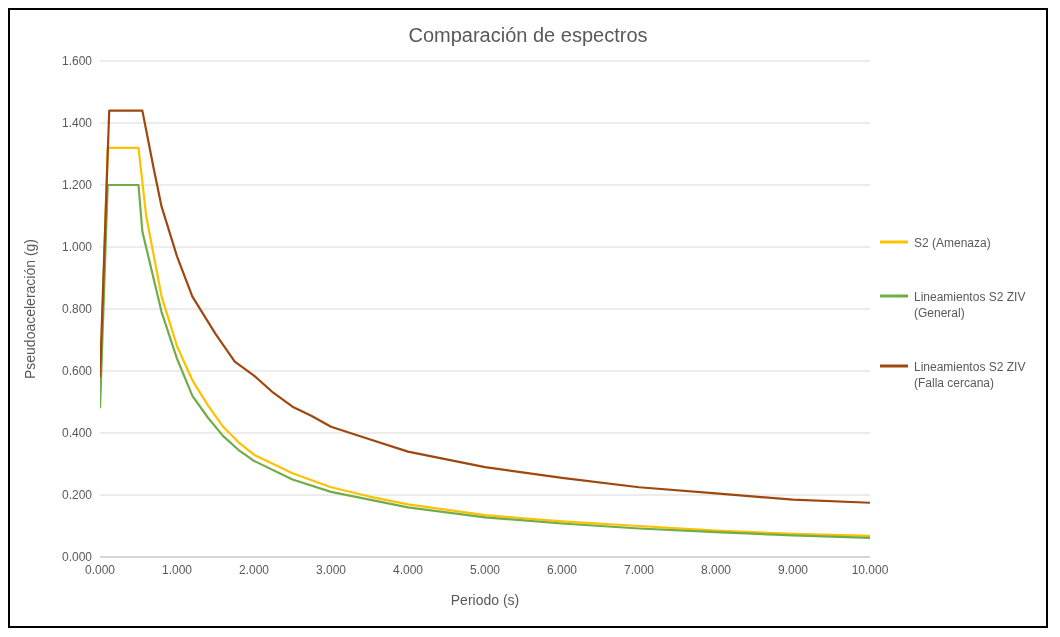 The image size is (1060, 637). I want to click on x-tick-label: 7.000, so click(639, 569).